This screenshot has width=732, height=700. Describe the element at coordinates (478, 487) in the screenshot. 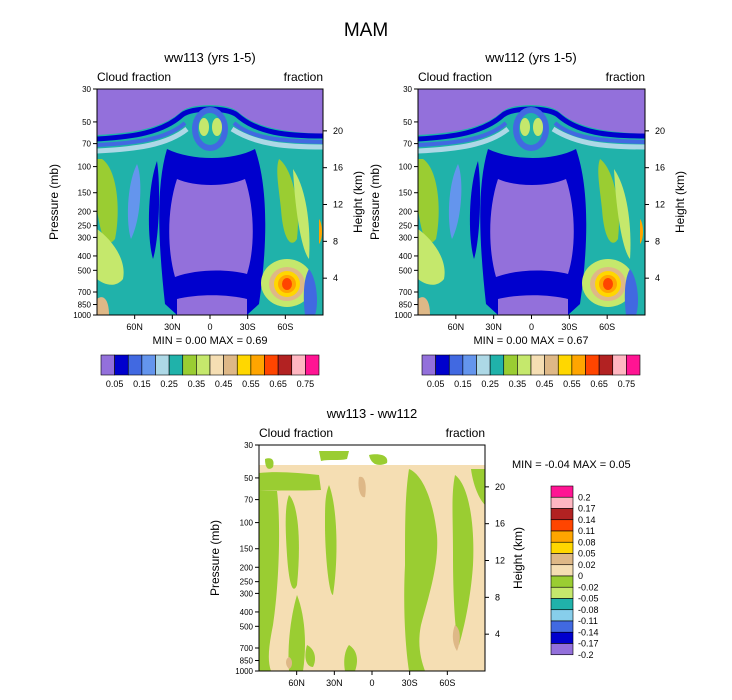

I see `green-far-right` at that location.